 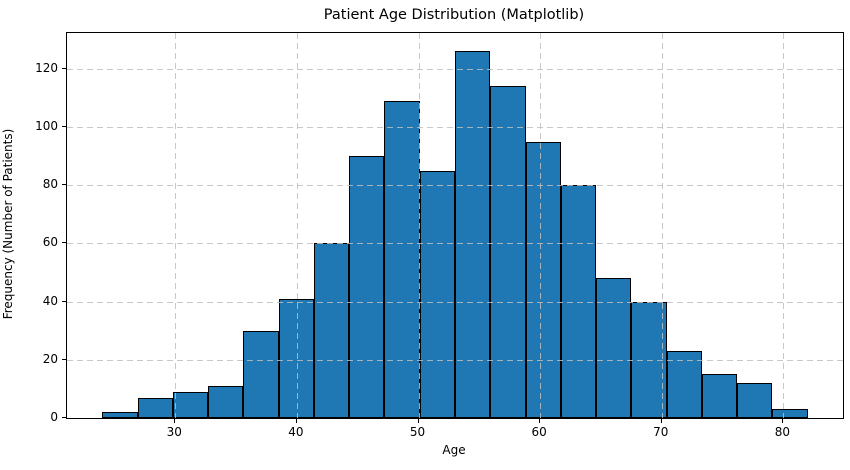 What do you see at coordinates (50, 242) in the screenshot?
I see `y-tick-label: 60` at bounding box center [50, 242].